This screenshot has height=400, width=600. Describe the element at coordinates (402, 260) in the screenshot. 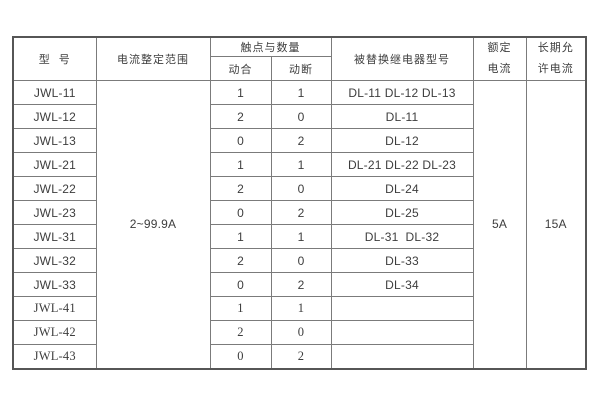

I see `replaced-model-cell: DL-33` at that location.